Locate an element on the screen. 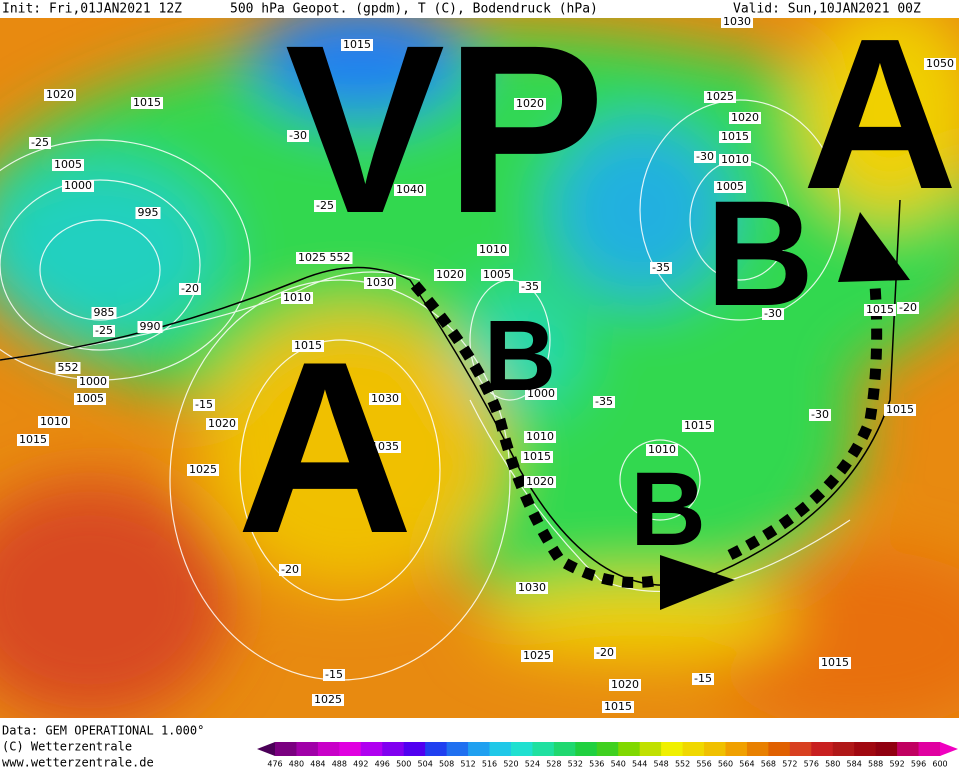 This screenshot has height=774, width=959. isobar-label: 985 is located at coordinates (104, 312).